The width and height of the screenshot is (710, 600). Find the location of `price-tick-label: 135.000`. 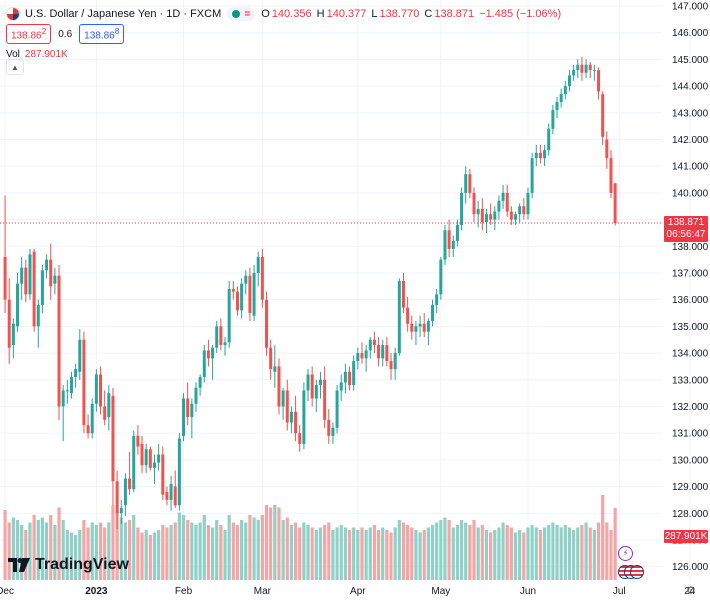

price-tick-label: 135.000 is located at coordinates (690, 327).